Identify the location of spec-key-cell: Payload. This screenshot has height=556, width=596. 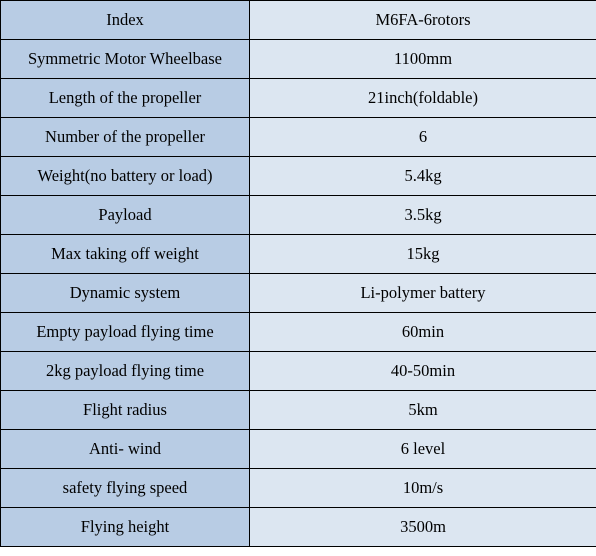
(125, 215).